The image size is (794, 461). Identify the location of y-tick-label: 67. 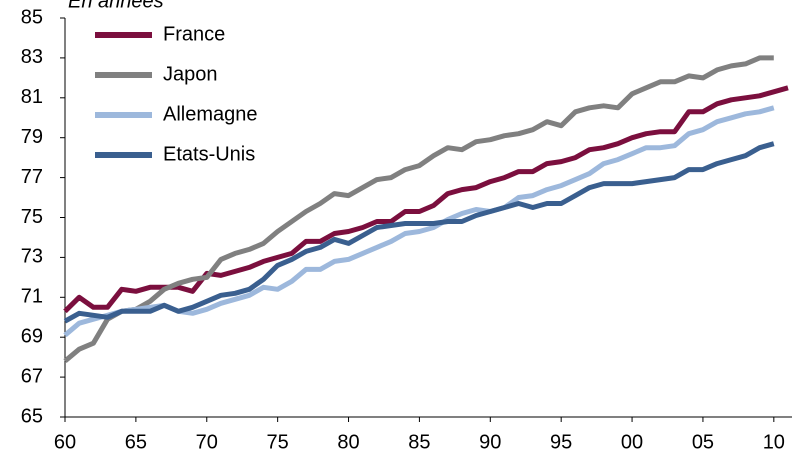
(32, 376).